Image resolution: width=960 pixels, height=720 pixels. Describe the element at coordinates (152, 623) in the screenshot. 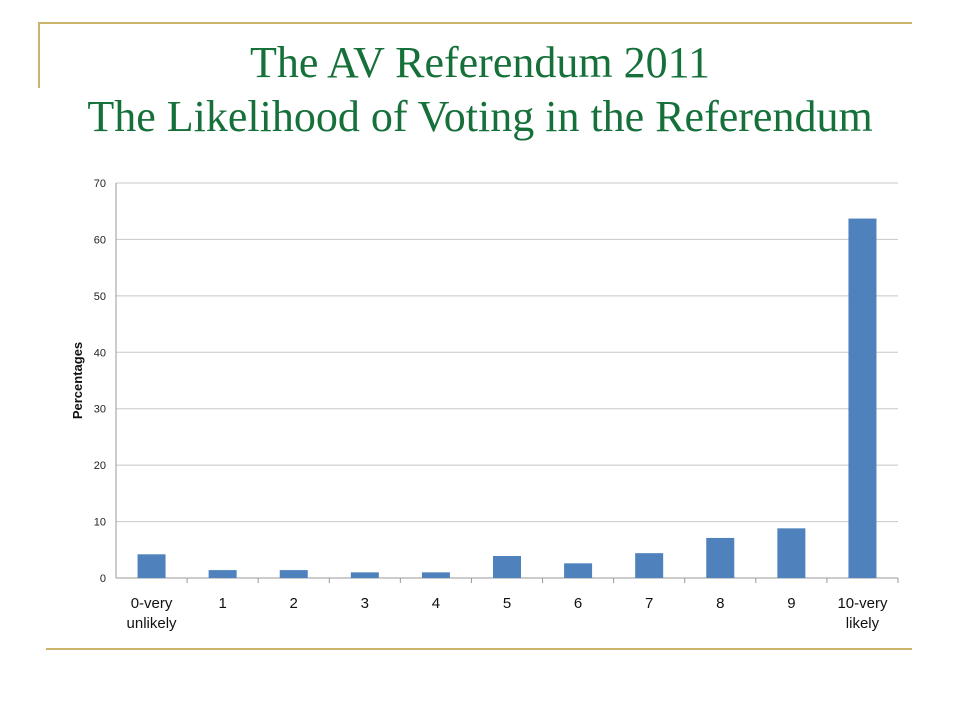

I see `x-tick-label: unlikely` at that location.